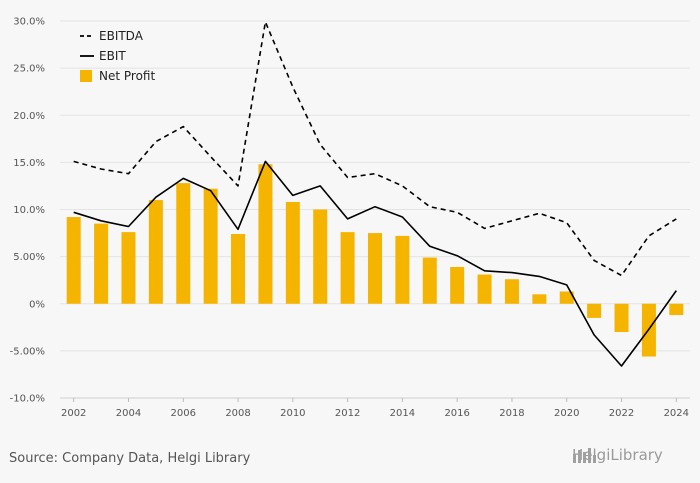 The height and width of the screenshot is (483, 700). What do you see at coordinates (237, 413) in the screenshot?
I see `x-tick-label: 2008` at bounding box center [237, 413].